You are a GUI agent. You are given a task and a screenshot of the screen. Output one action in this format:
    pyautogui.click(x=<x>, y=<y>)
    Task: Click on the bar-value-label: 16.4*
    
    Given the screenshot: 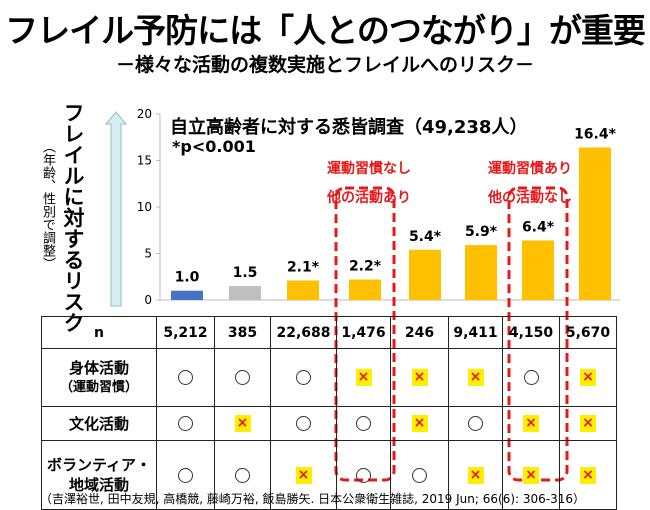 What is the action you would take?
    pyautogui.click(x=595, y=134)
    